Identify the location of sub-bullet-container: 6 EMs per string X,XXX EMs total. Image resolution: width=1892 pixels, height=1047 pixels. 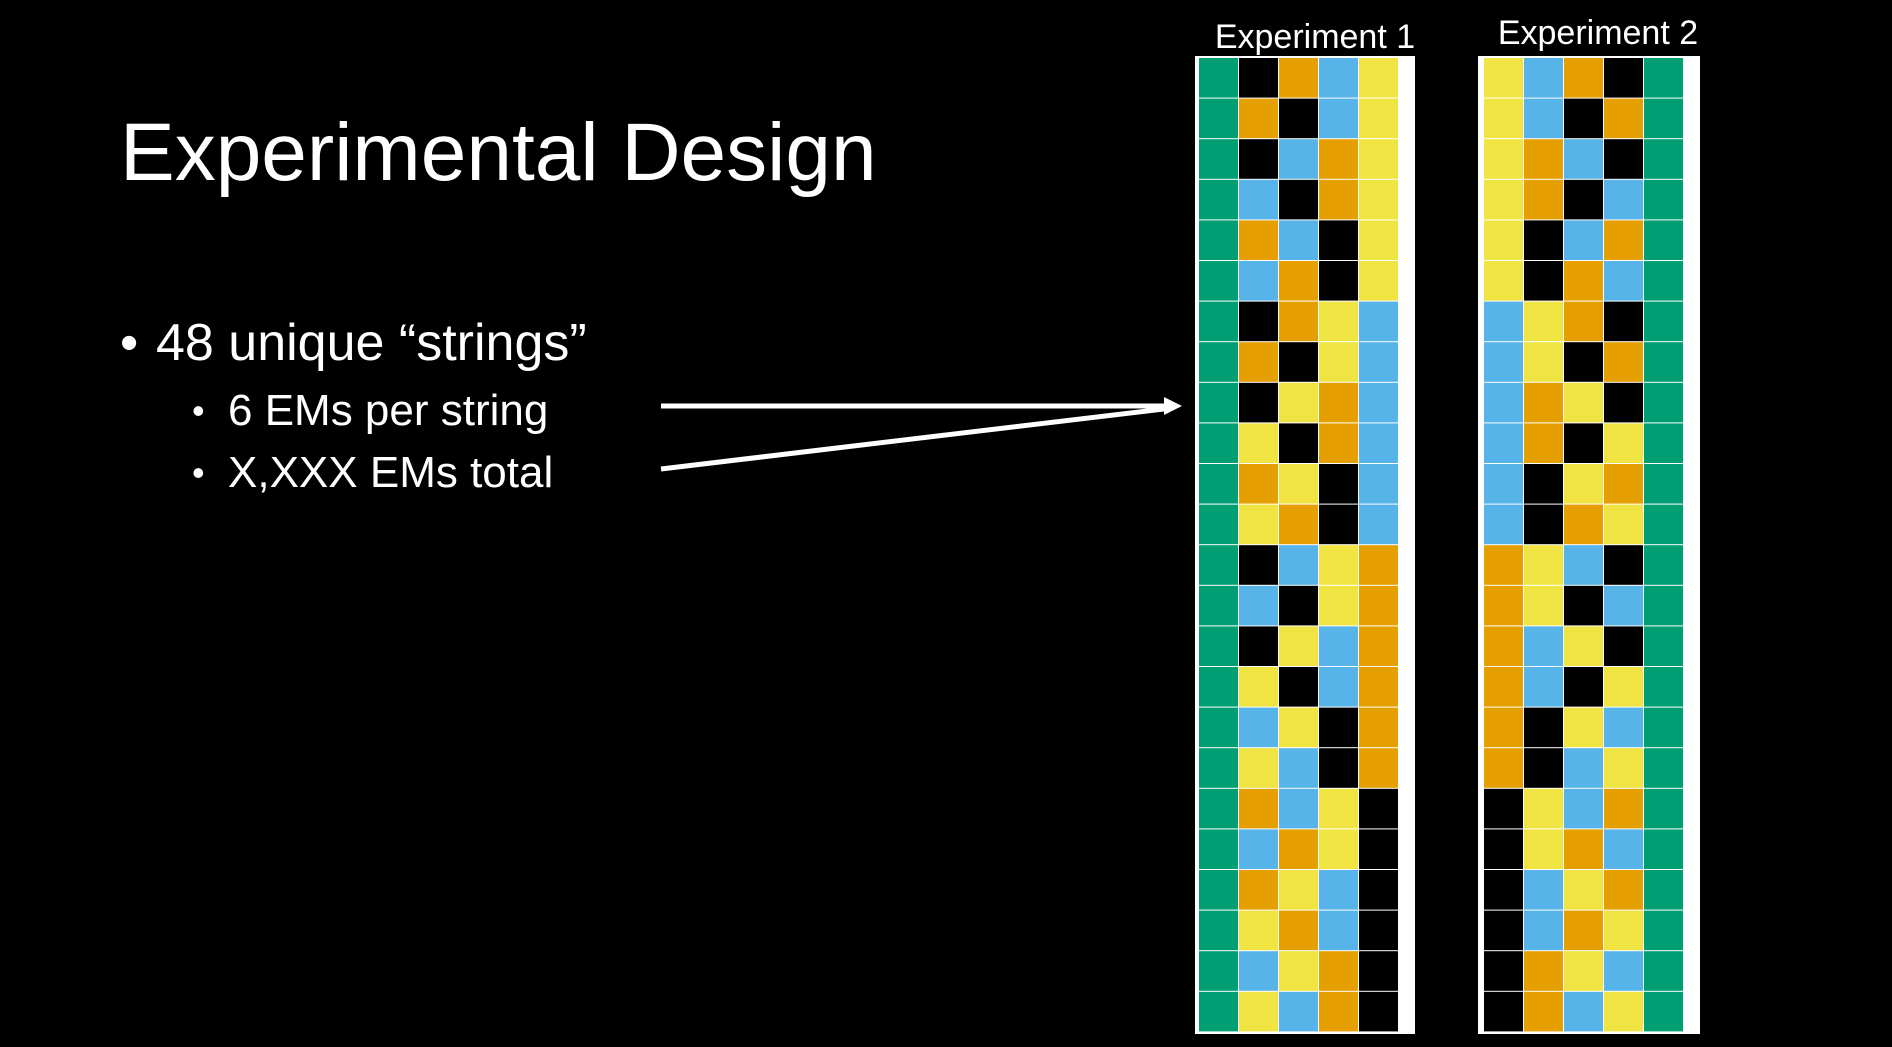
(353, 442).